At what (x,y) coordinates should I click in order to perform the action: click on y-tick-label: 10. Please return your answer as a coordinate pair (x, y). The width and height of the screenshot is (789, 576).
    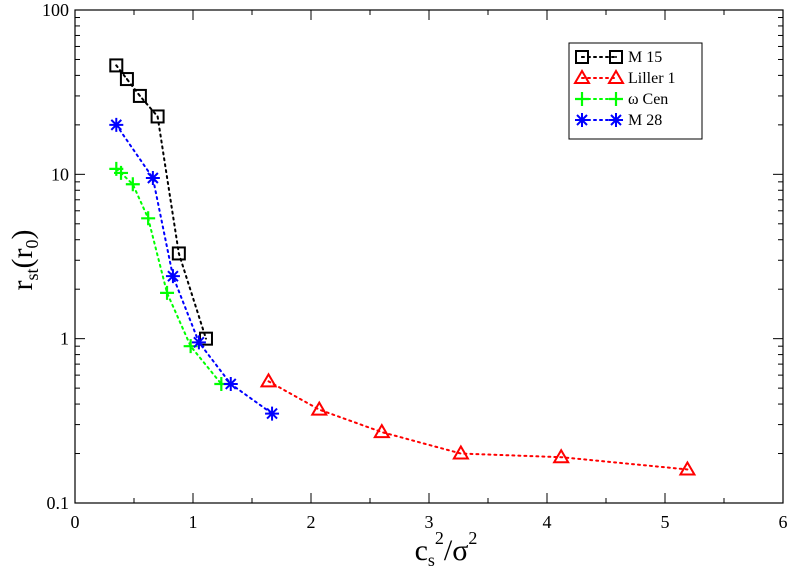
    Looking at the image, I should click on (60, 174).